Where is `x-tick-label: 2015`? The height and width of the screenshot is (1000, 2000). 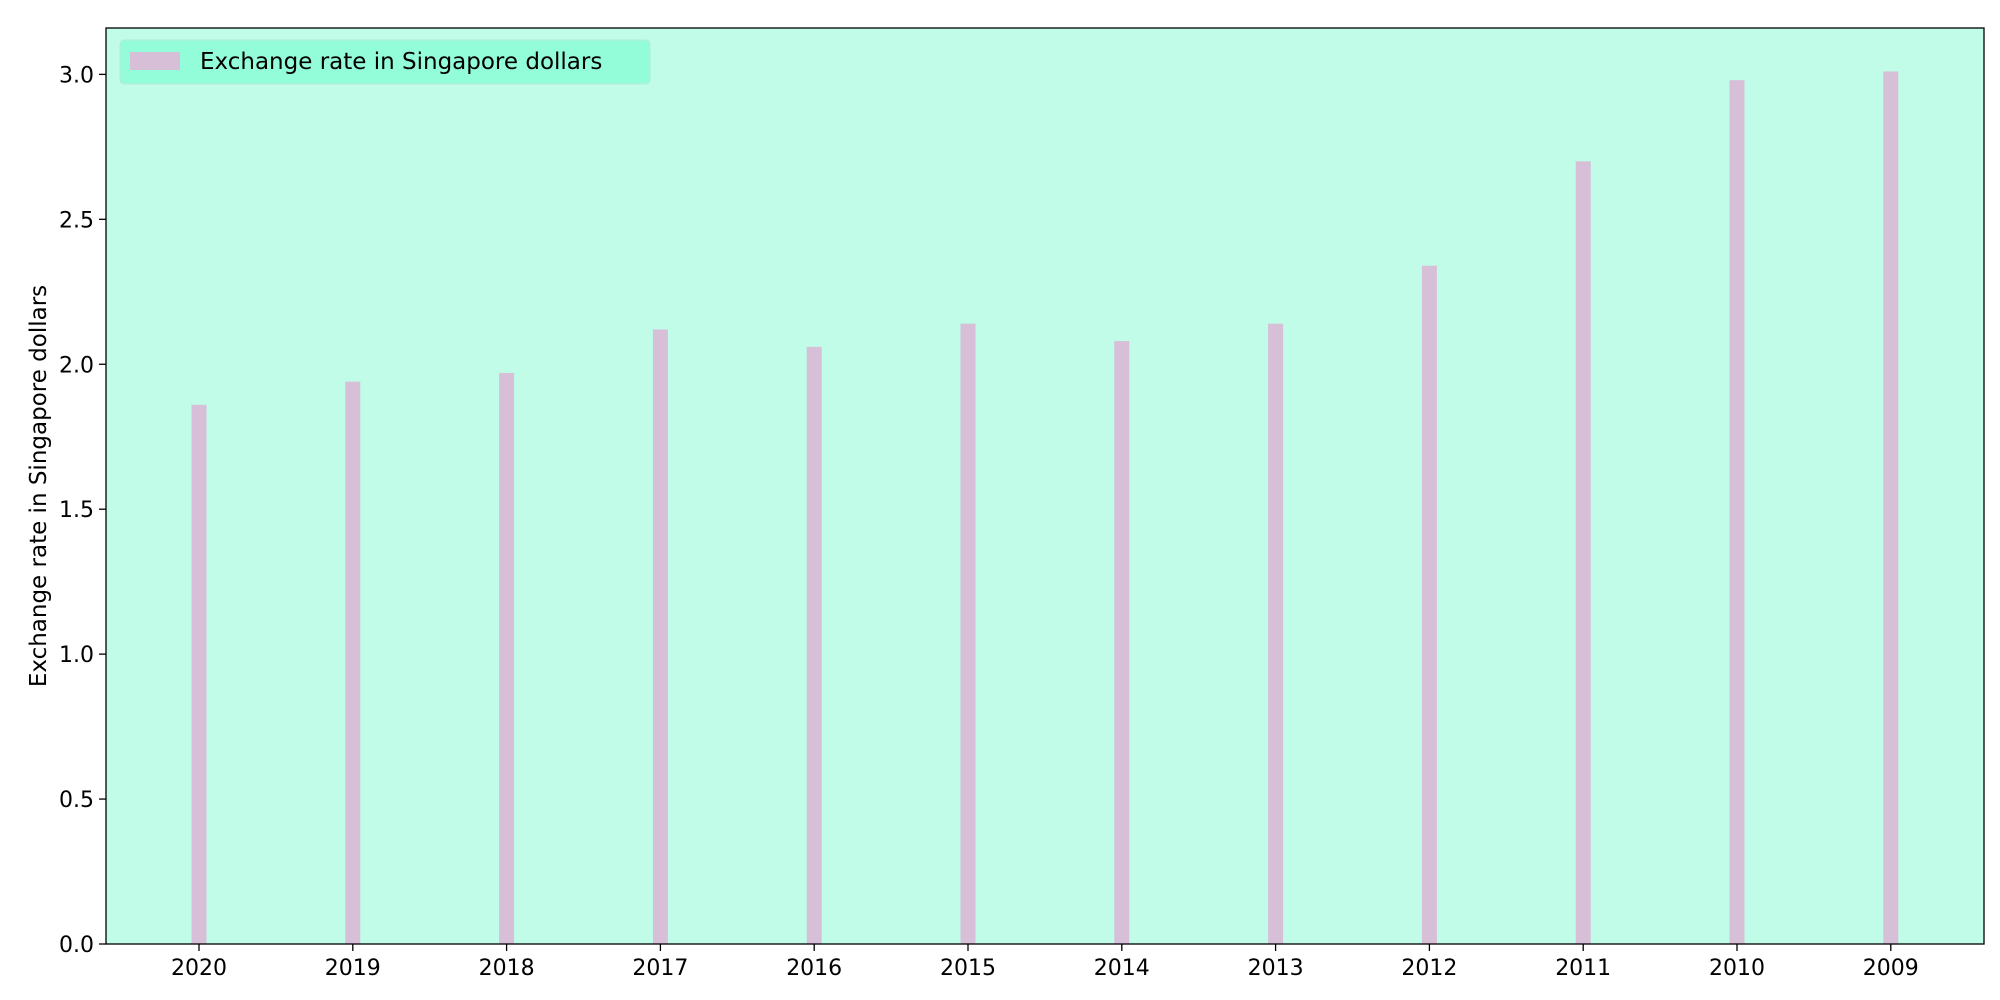 x-tick-label: 2015 is located at coordinates (968, 968).